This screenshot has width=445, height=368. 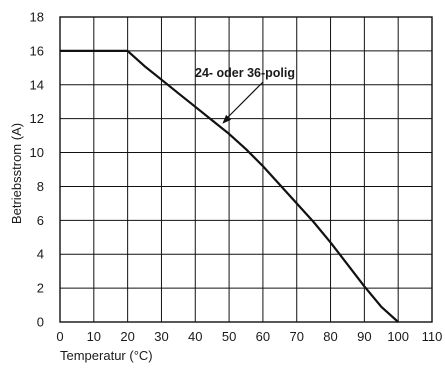 What do you see at coordinates (94, 336) in the screenshot?
I see `x-tick-label: 10` at bounding box center [94, 336].